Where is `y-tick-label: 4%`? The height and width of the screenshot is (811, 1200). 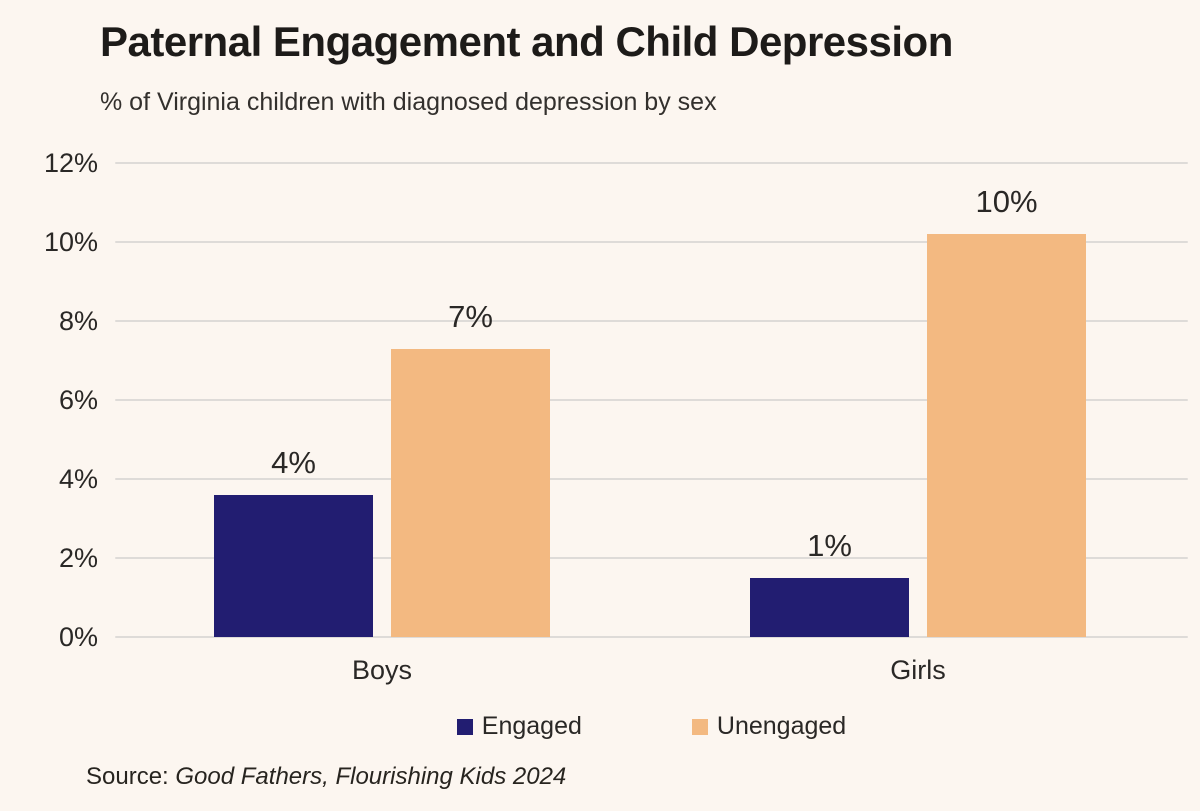
y-tick-label: 4% is located at coordinates (78, 479).